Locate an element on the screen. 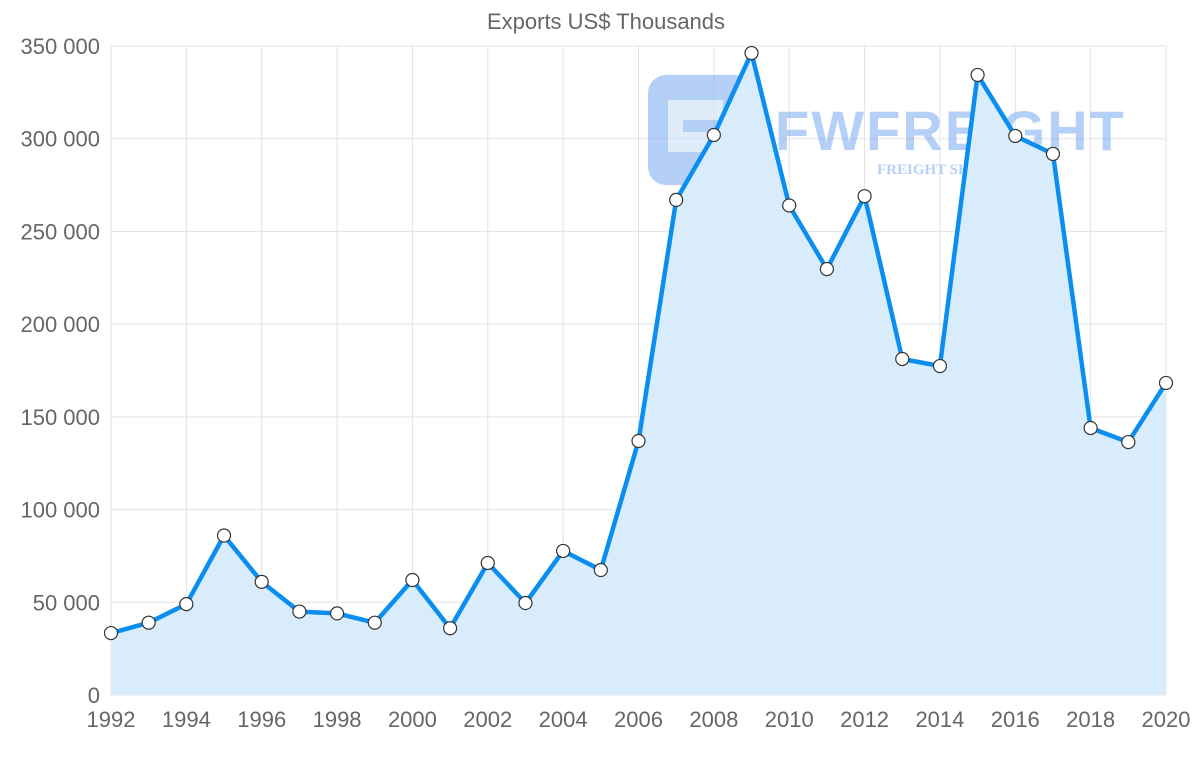 This screenshot has width=1200, height=768. data-point-1998 is located at coordinates (337, 613).